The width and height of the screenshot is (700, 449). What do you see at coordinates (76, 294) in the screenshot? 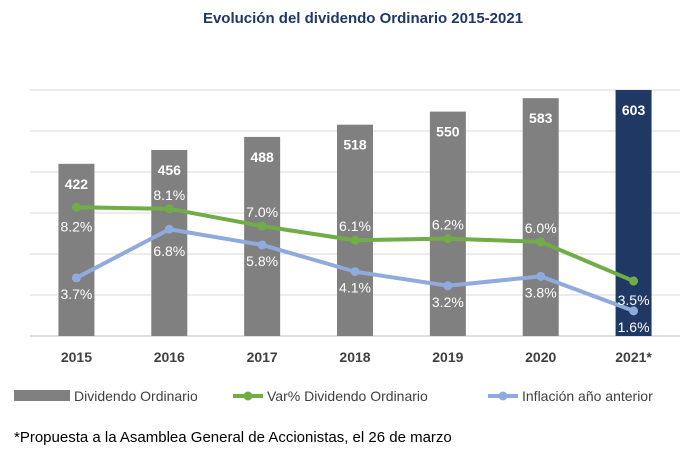
I see `point-value-label: 3.7%` at bounding box center [76, 294].